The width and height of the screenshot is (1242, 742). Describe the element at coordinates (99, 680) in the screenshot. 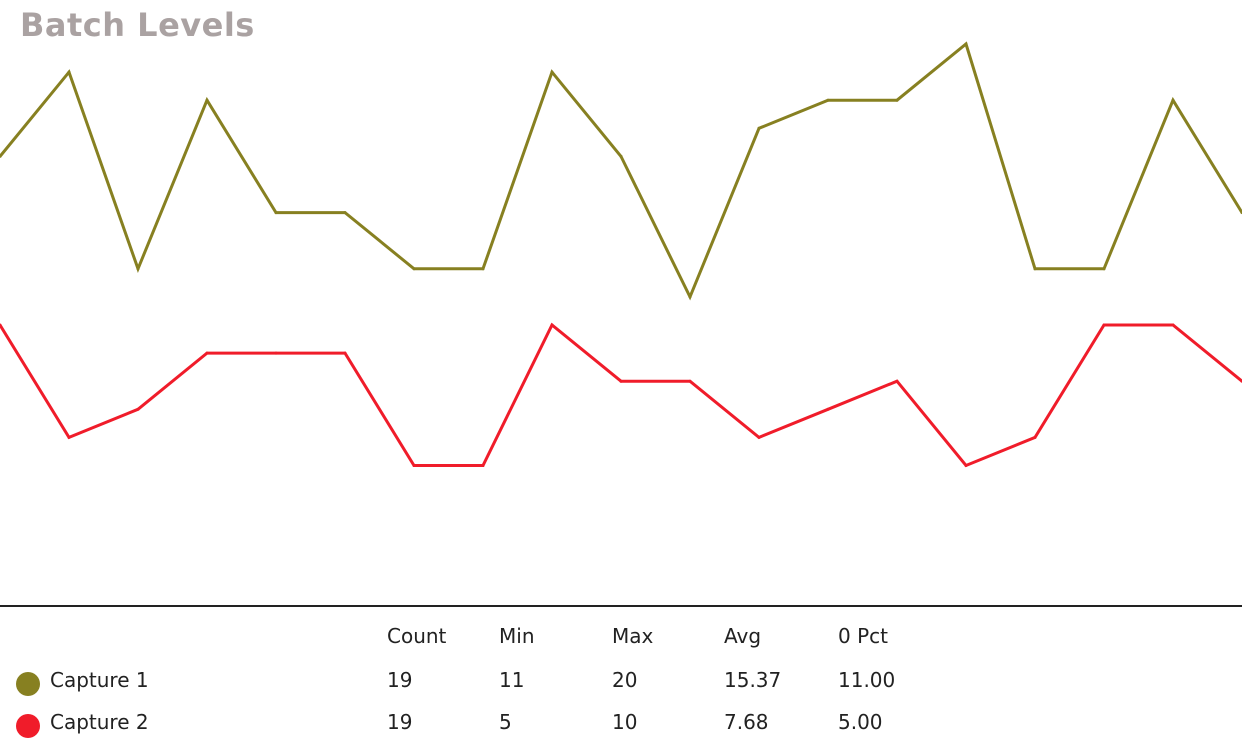

I see `series-label: Capture 1` at that location.